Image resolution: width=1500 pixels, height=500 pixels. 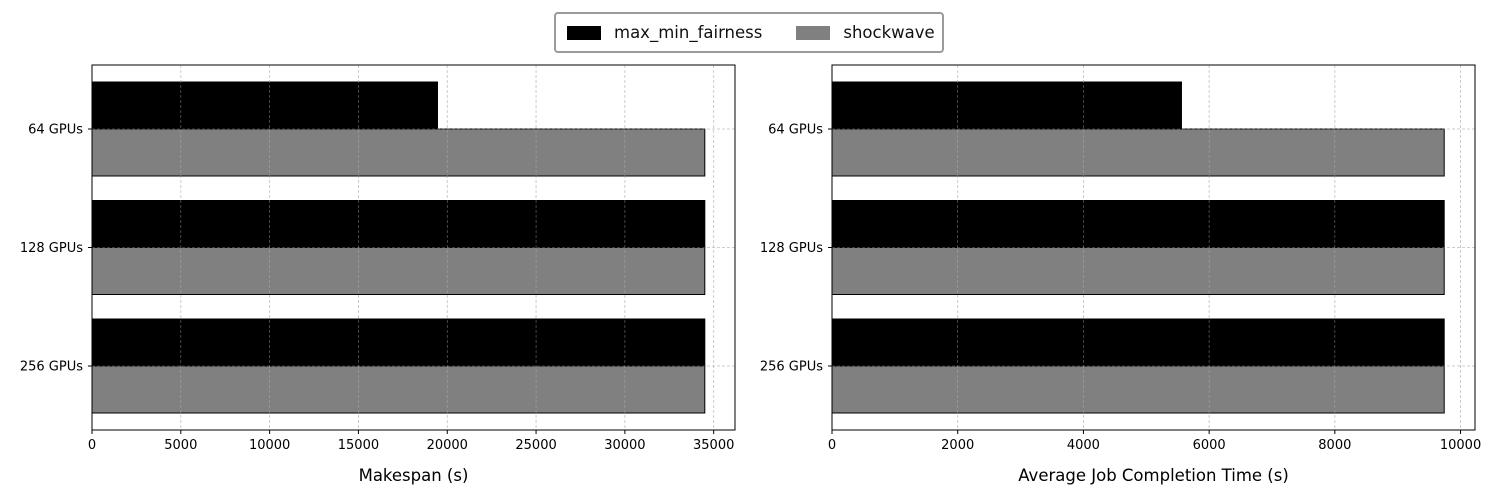 I want to click on legend-item-shockwave: shockwave, so click(x=865, y=32).